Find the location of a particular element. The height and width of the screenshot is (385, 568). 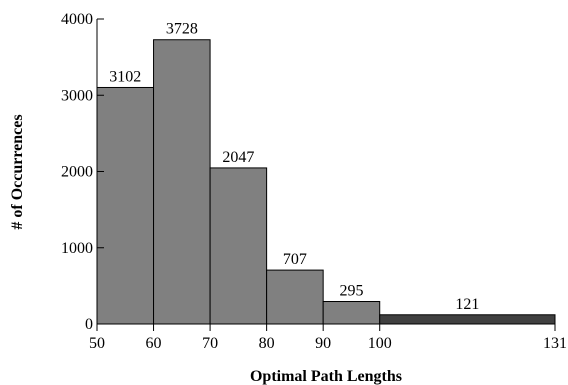

y-tick-label-3000: 3000 is located at coordinates (77, 95).